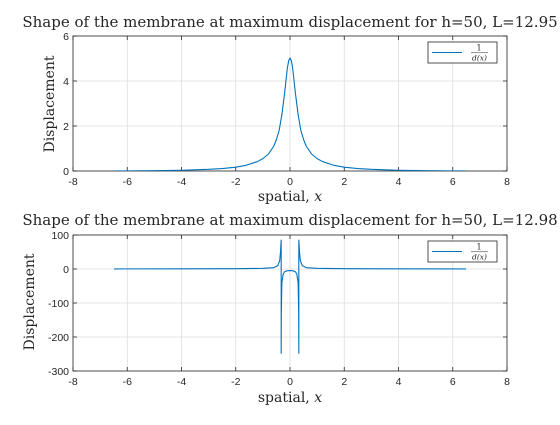 Image resolution: width=560 pixels, height=425 pixels. I want to click on bottom-chart-y-tick-label: -300, so click(58, 372).